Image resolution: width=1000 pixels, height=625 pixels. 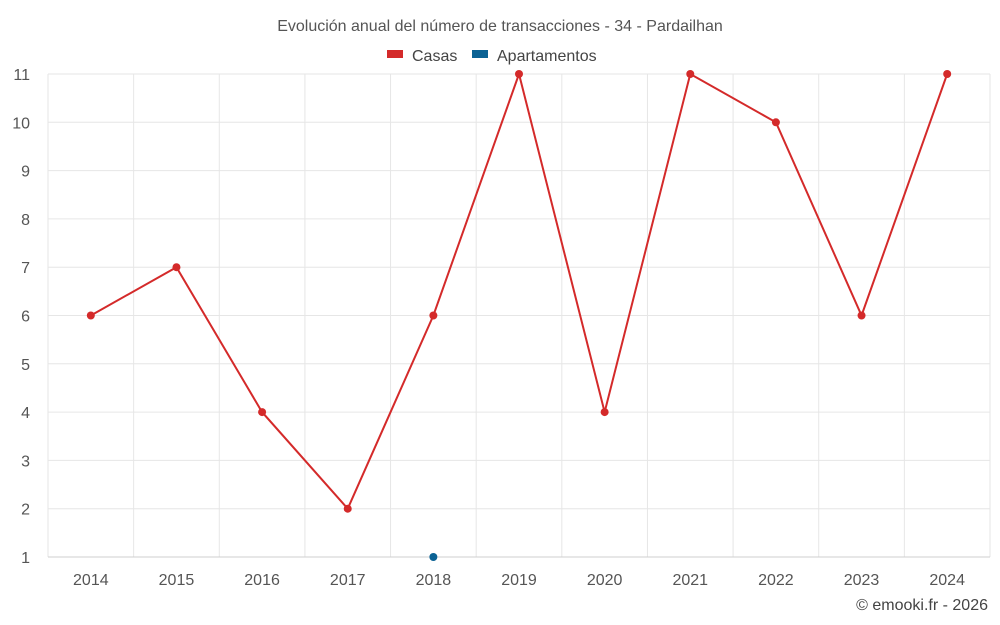 I want to click on x-tick-label: 2017, so click(x=348, y=580).